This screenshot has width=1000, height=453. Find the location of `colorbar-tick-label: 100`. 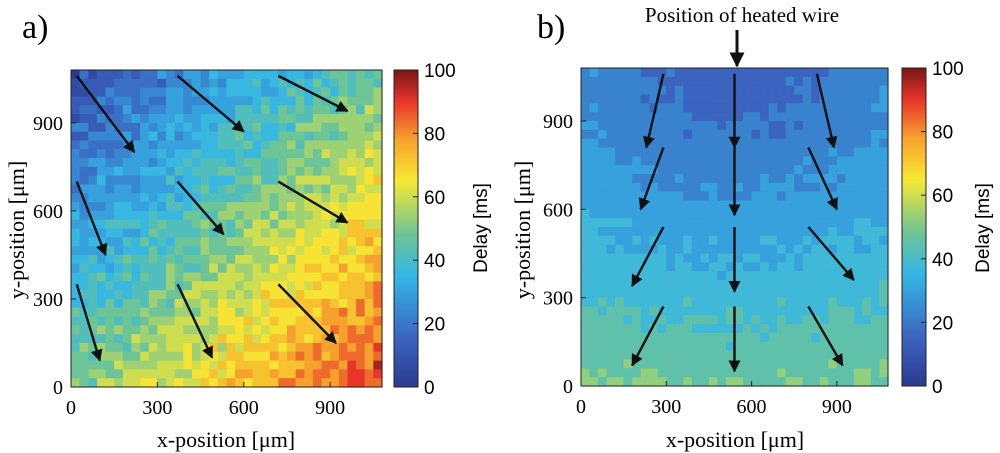

colorbar-tick-label: 100 is located at coordinates (948, 69).